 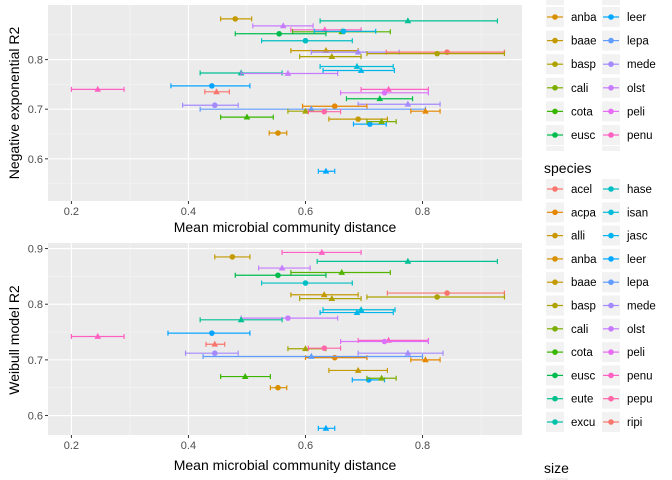 I want to click on y-tick-label: 0.6, so click(x=35, y=160).